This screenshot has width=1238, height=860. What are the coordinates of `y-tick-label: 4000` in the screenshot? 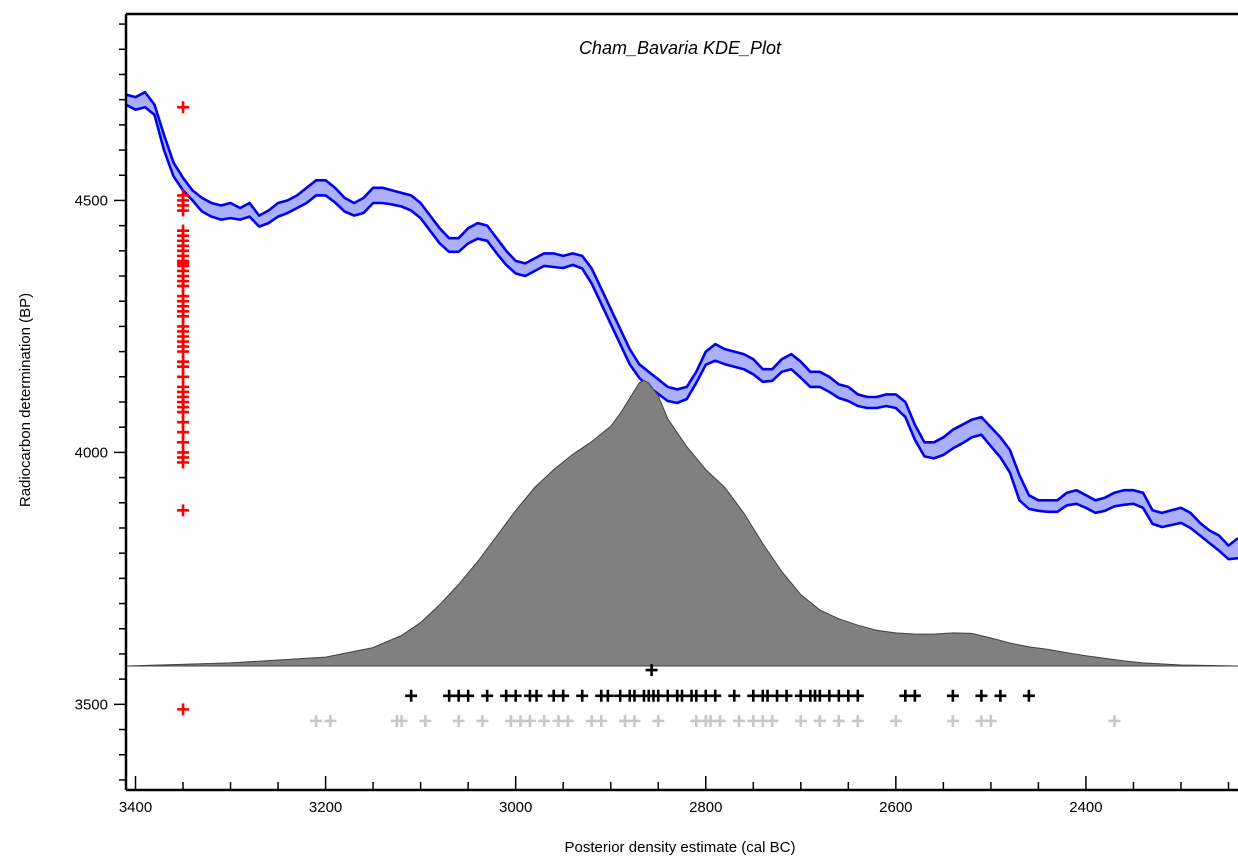 It's located at (91, 452).